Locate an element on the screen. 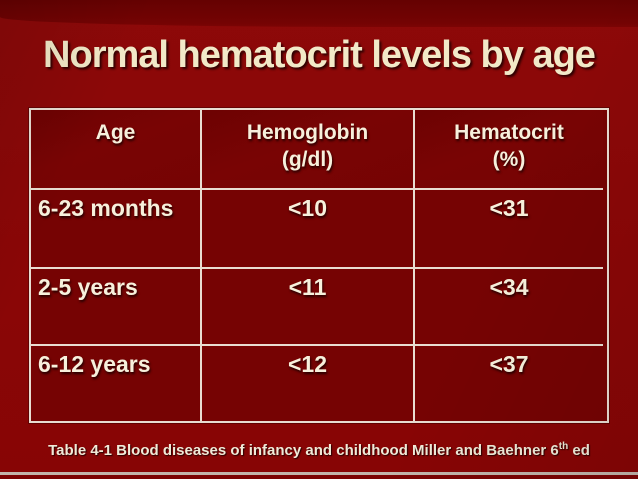 This screenshot has width=638, height=479. age-cell-row1: 6-23 months is located at coordinates (116, 229).